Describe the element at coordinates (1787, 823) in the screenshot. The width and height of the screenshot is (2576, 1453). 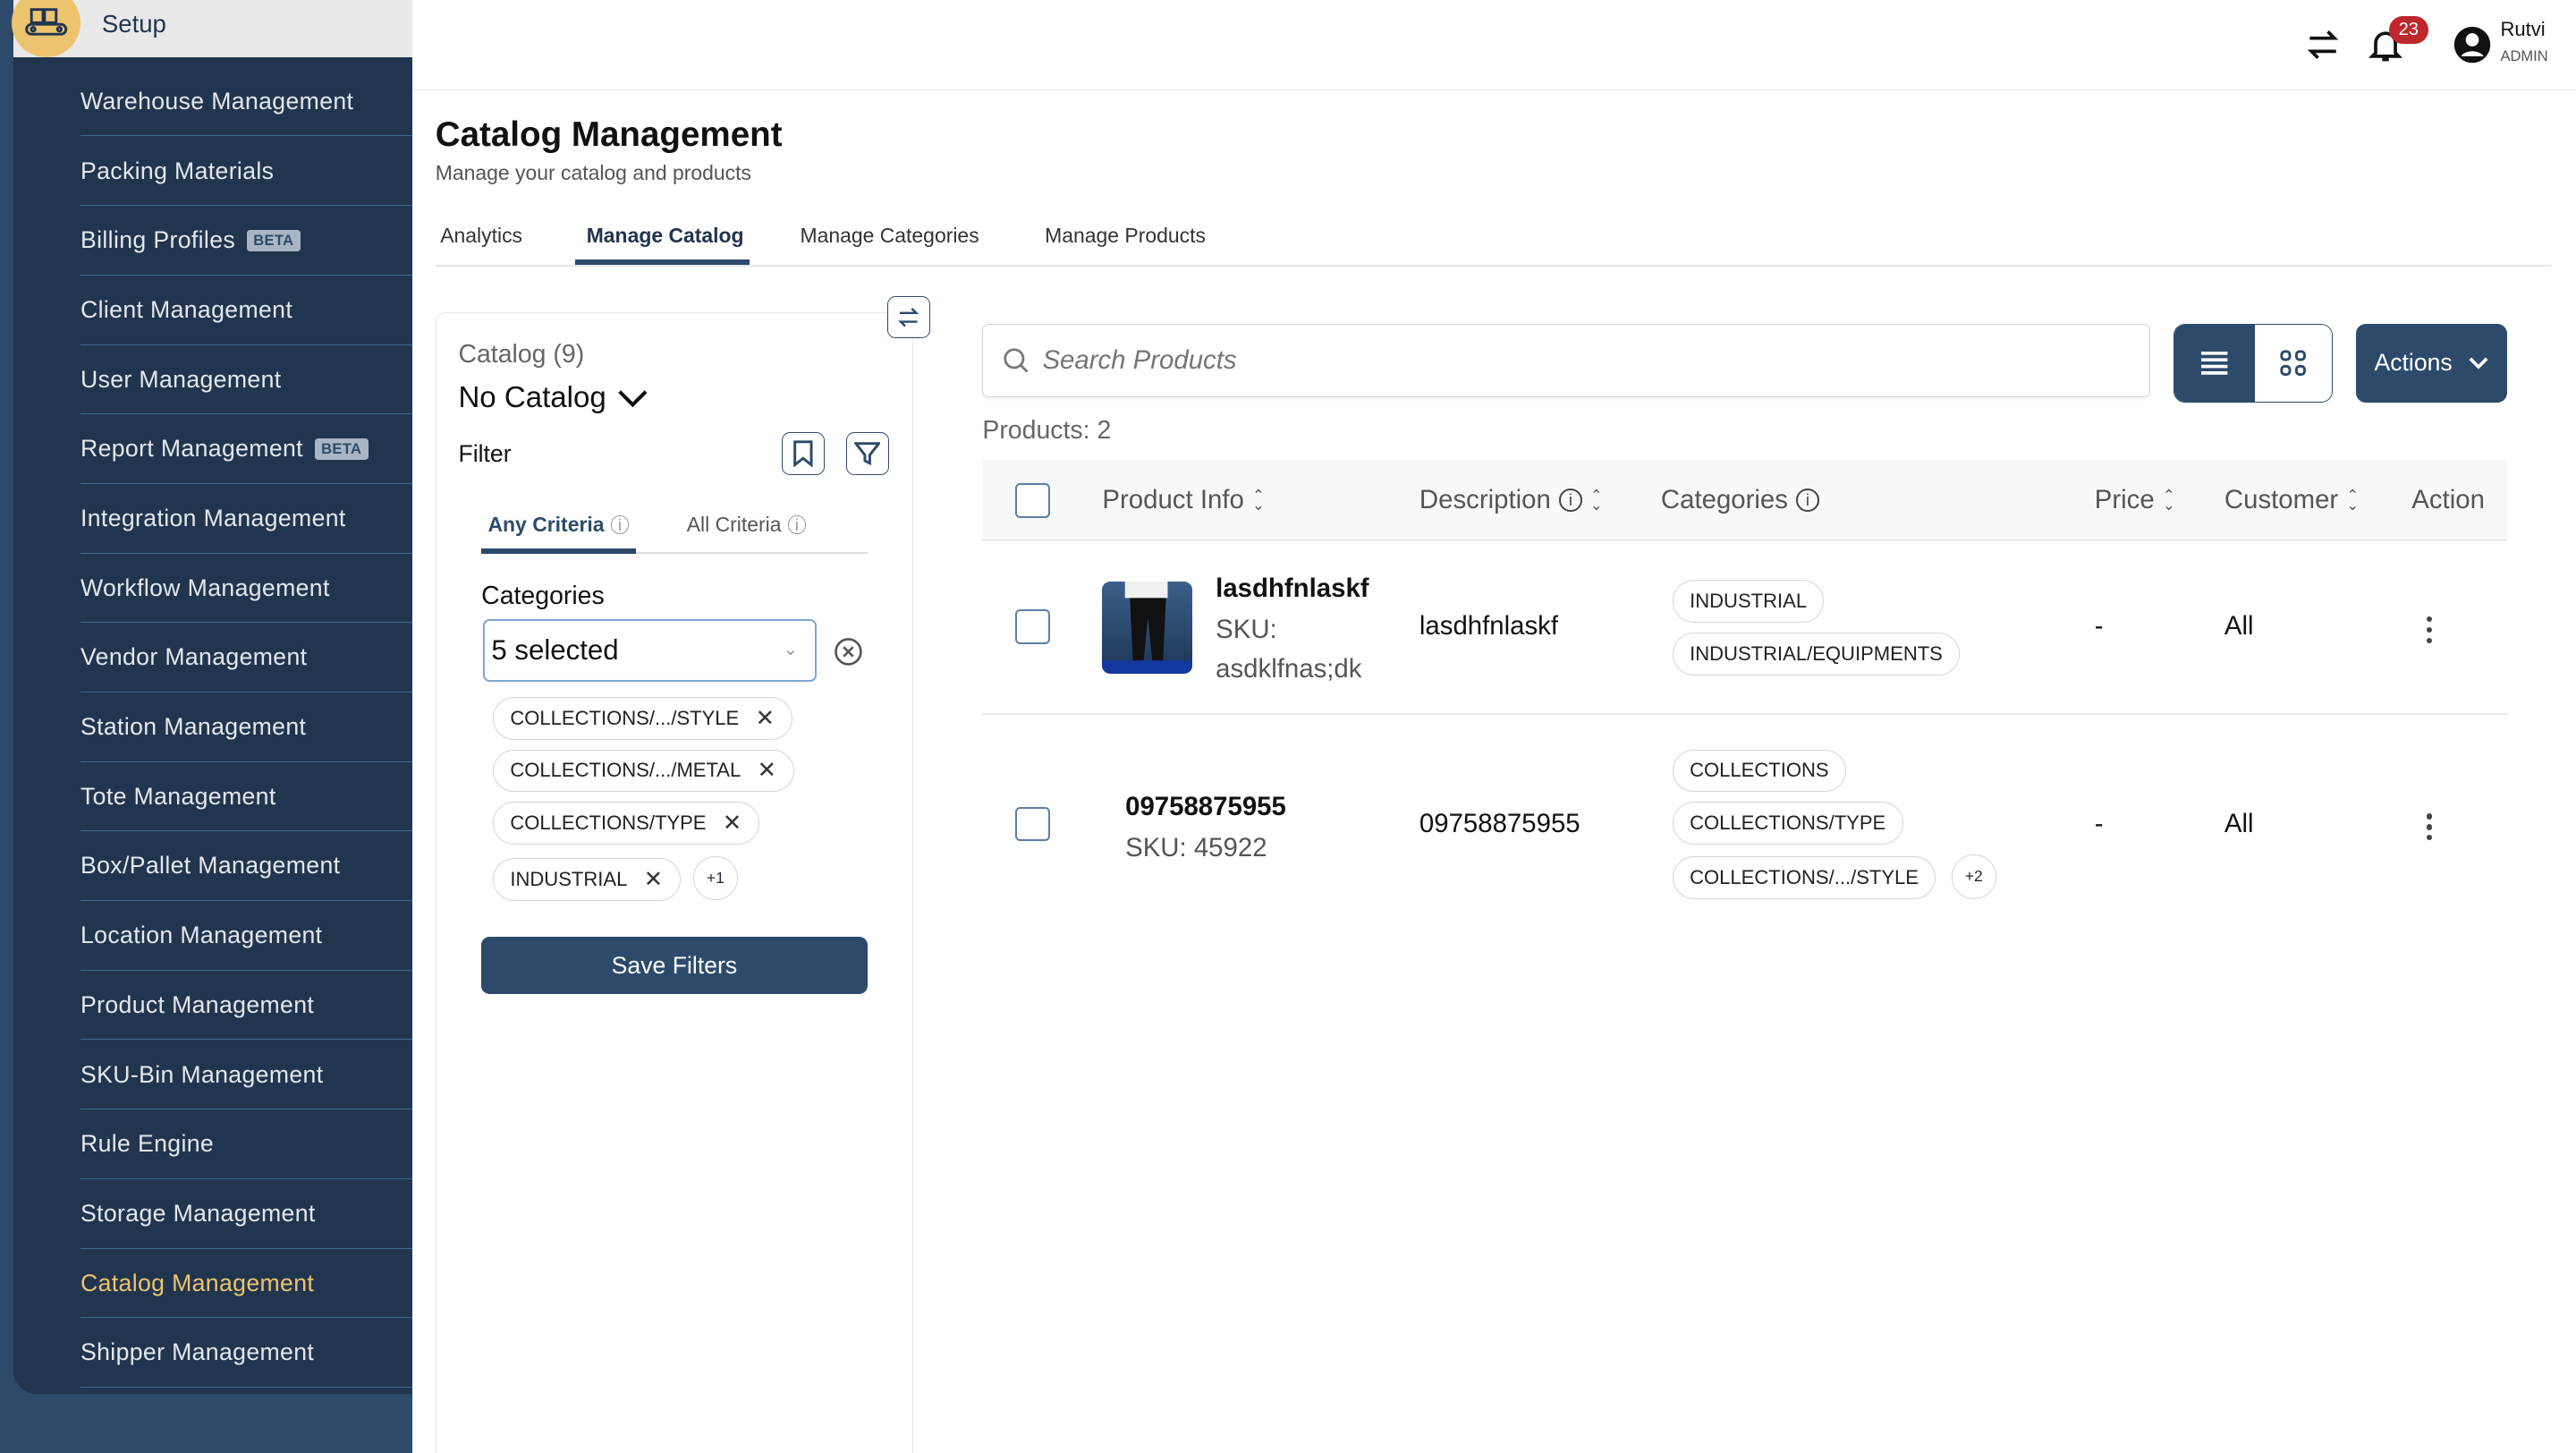
I see `category-chip: COLLECTIONS/TYPE` at that location.